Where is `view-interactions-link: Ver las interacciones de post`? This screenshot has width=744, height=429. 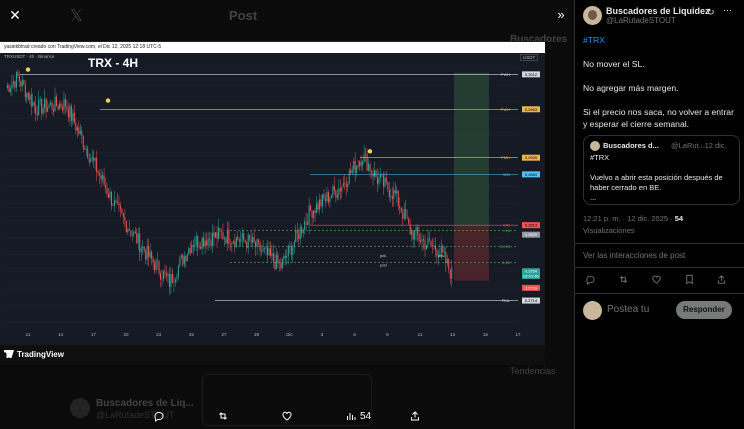
view-interactions-link: Ver las interacciones de post is located at coordinates (634, 255).